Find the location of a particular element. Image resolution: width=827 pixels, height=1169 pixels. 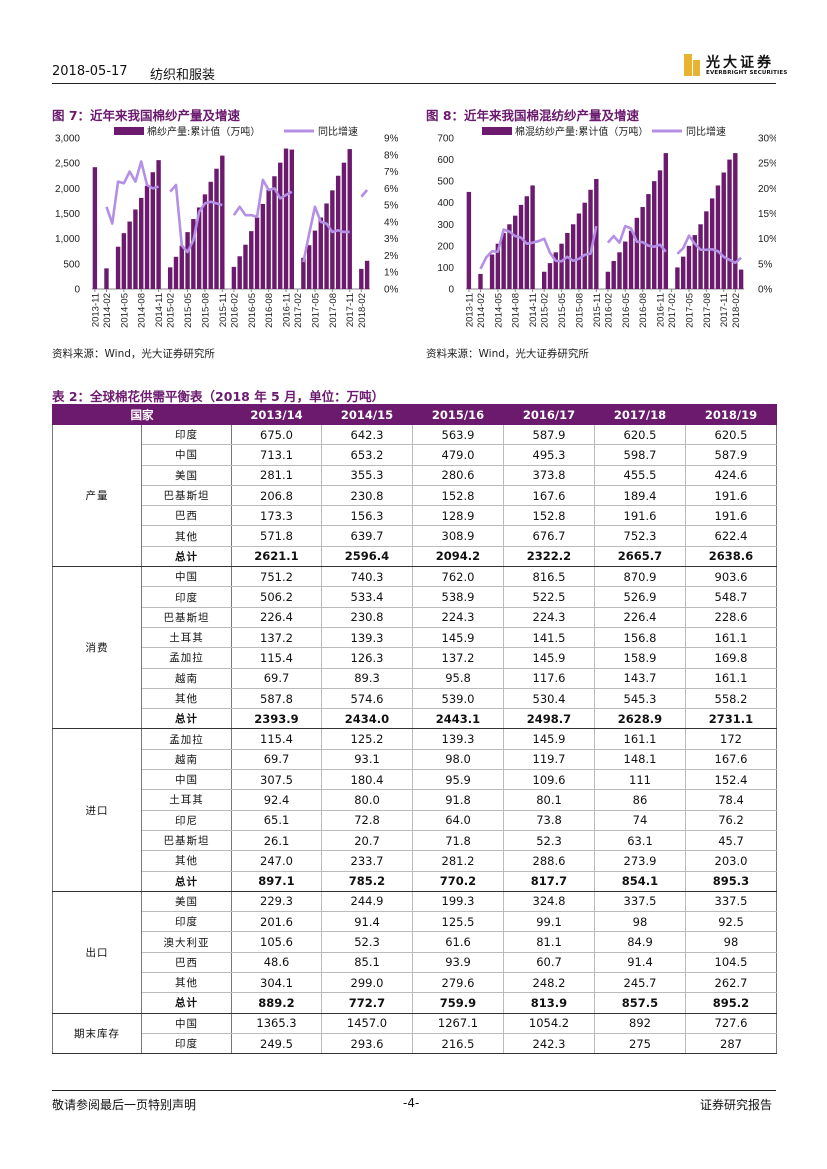

value-cell: 167.6 is located at coordinates (731, 760).